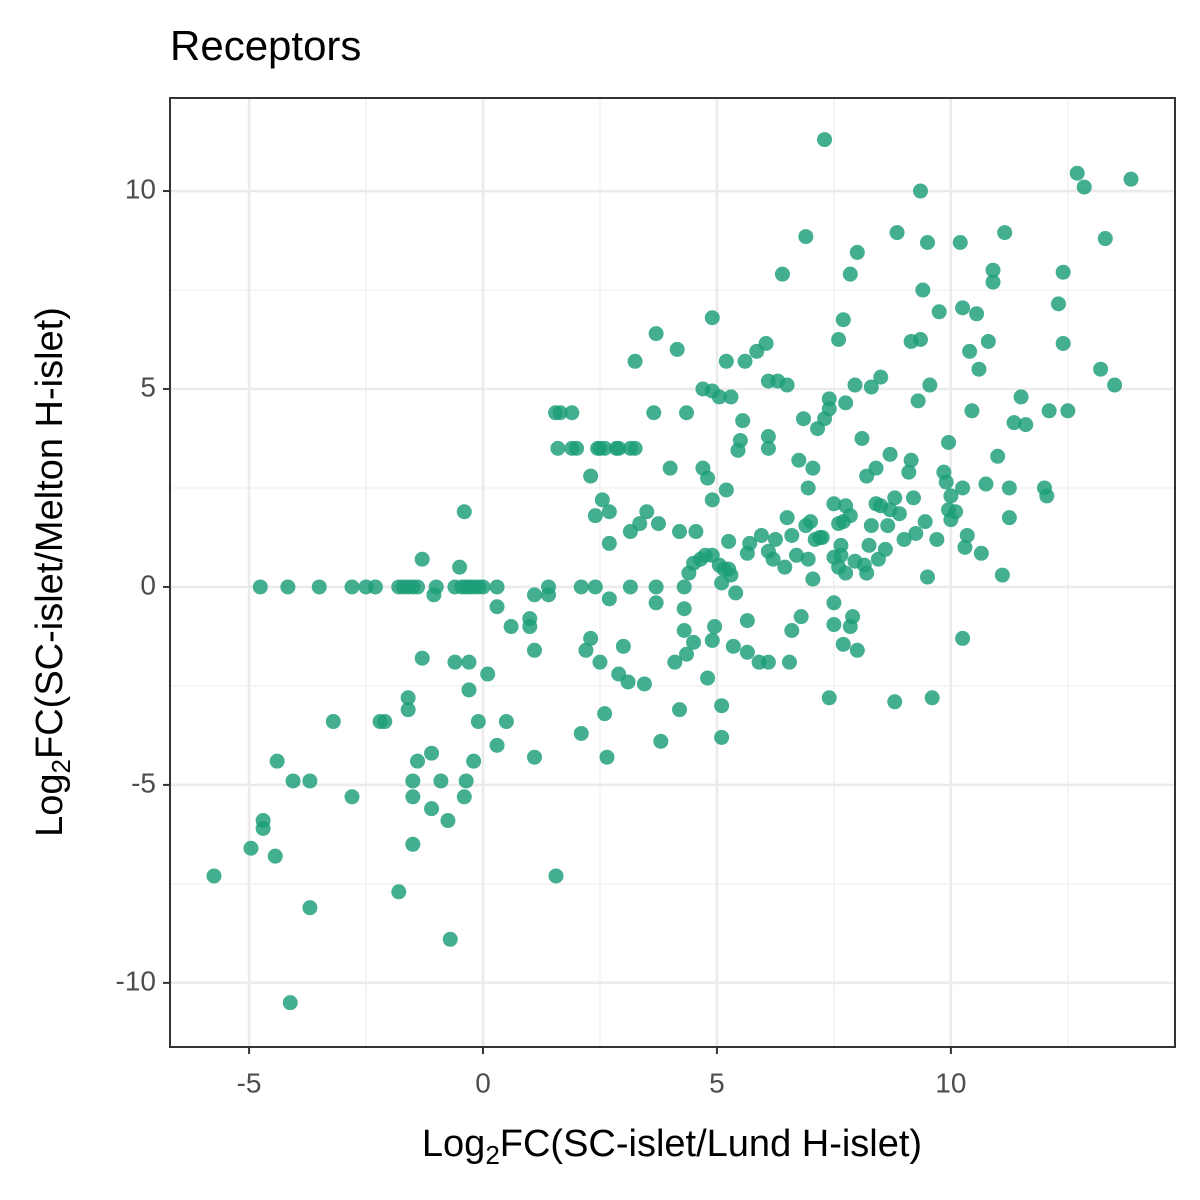  What do you see at coordinates (61, 766) in the screenshot?
I see `y-axis-title-sub: 2` at bounding box center [61, 766].